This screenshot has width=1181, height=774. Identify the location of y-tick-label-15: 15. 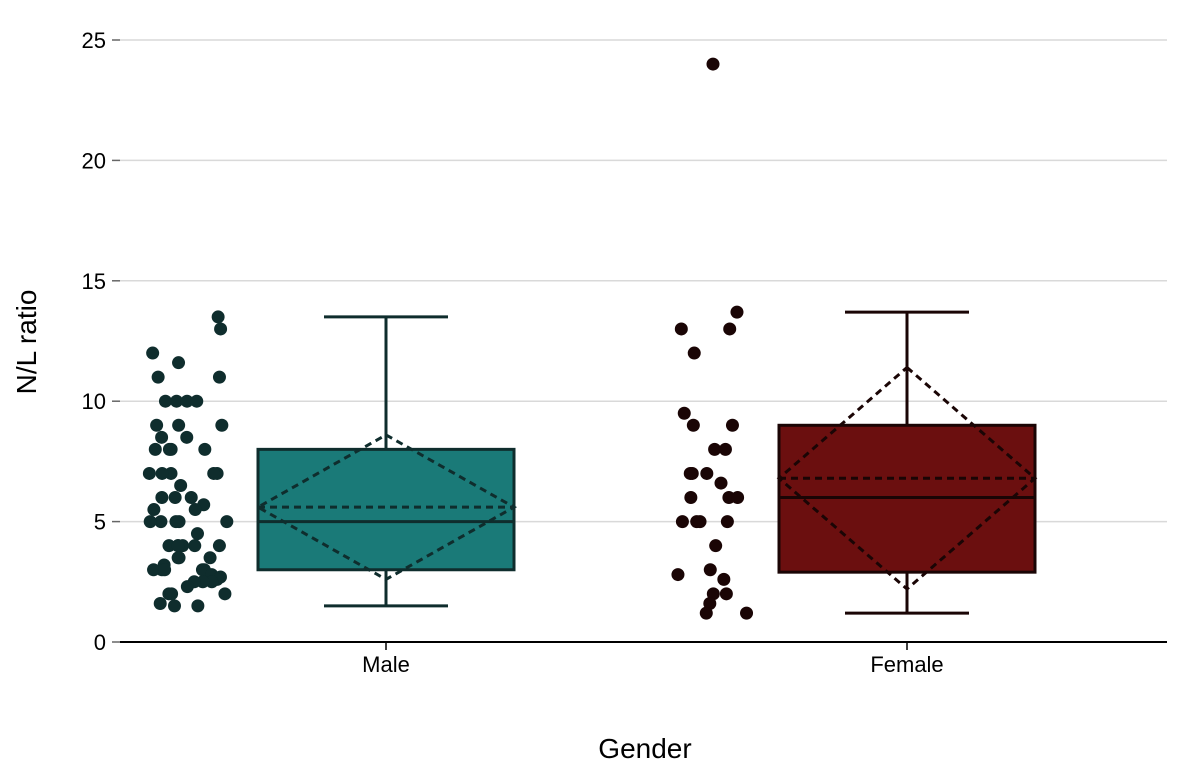
(94, 281).